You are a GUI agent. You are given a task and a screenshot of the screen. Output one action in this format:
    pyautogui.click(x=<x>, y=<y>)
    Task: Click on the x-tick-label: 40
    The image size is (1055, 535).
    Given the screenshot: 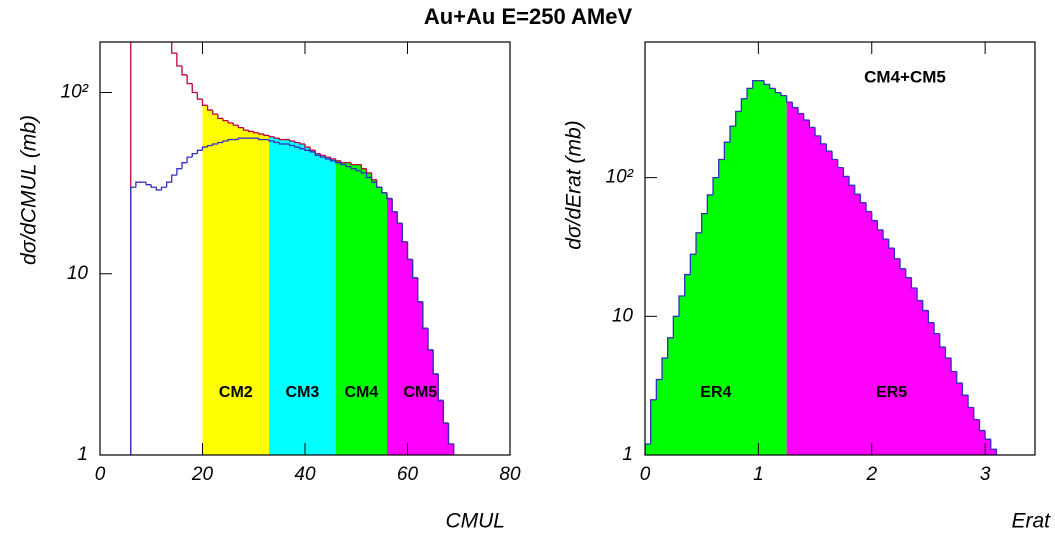 What is the action you would take?
    pyautogui.click(x=305, y=474)
    